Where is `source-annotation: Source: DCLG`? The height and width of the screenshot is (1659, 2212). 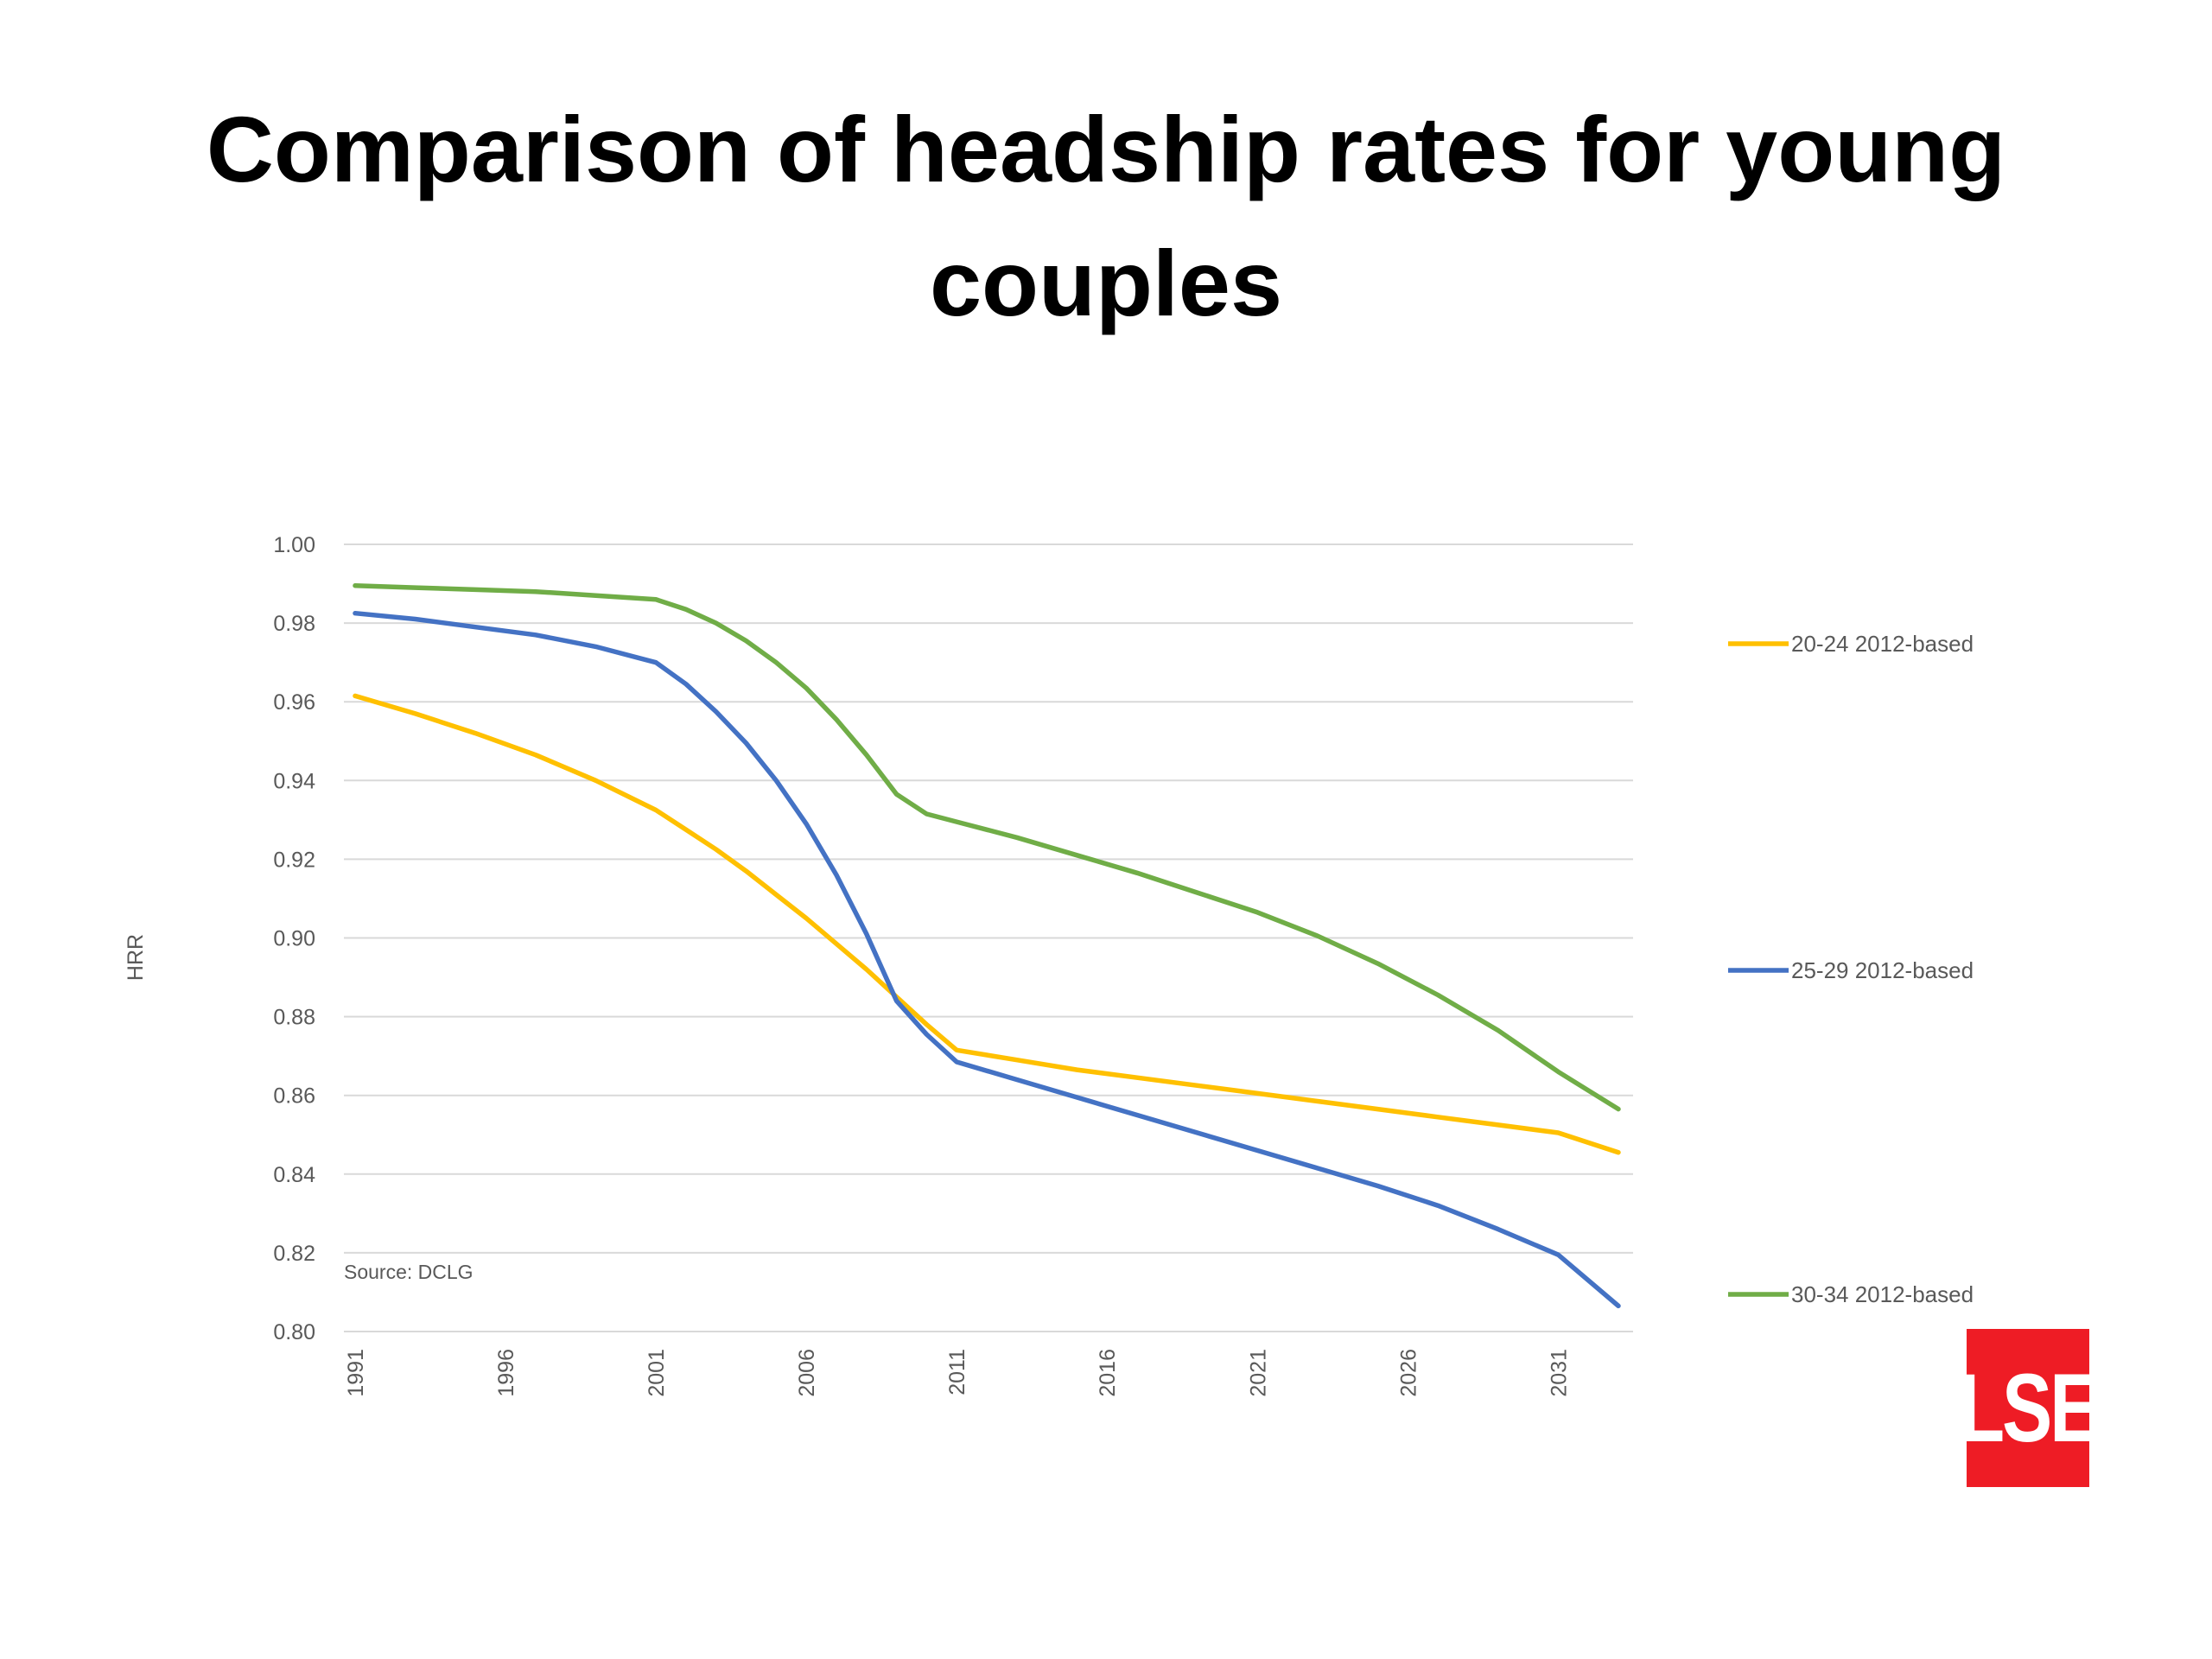
source-annotation: Source: DCLG is located at coordinates (409, 1272).